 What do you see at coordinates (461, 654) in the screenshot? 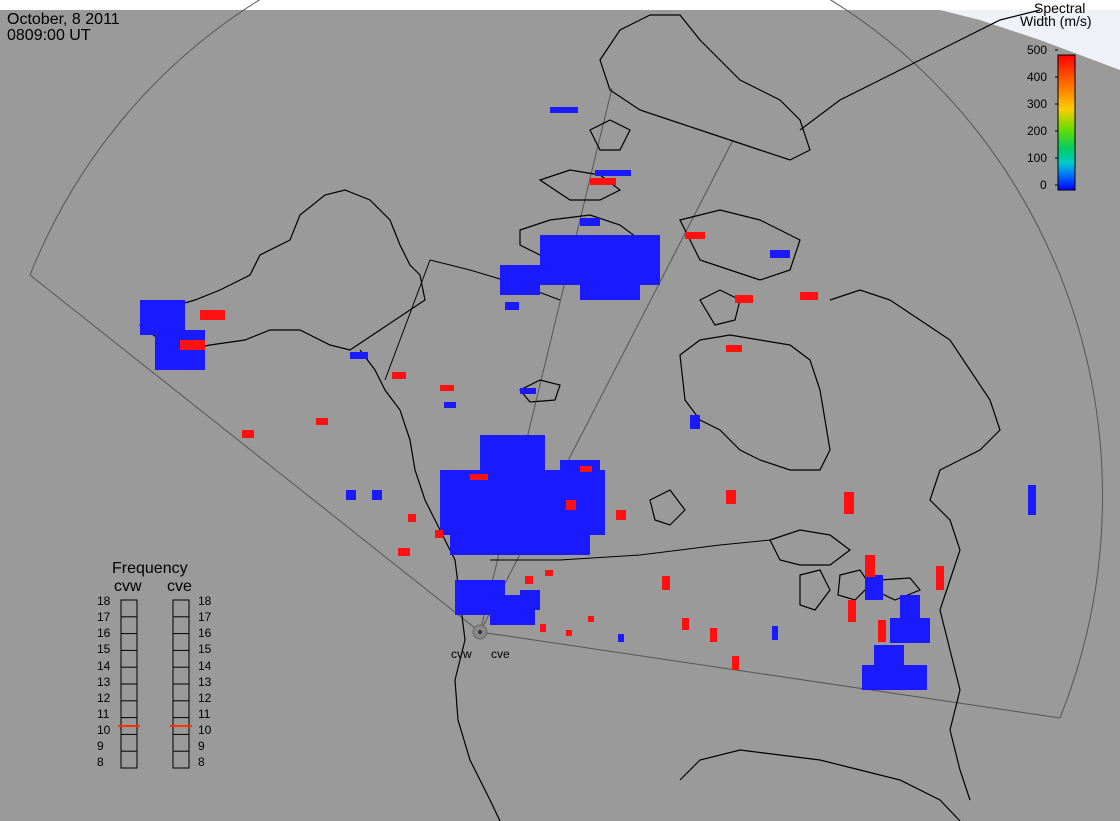
I see `radar-site-label: cvw` at bounding box center [461, 654].